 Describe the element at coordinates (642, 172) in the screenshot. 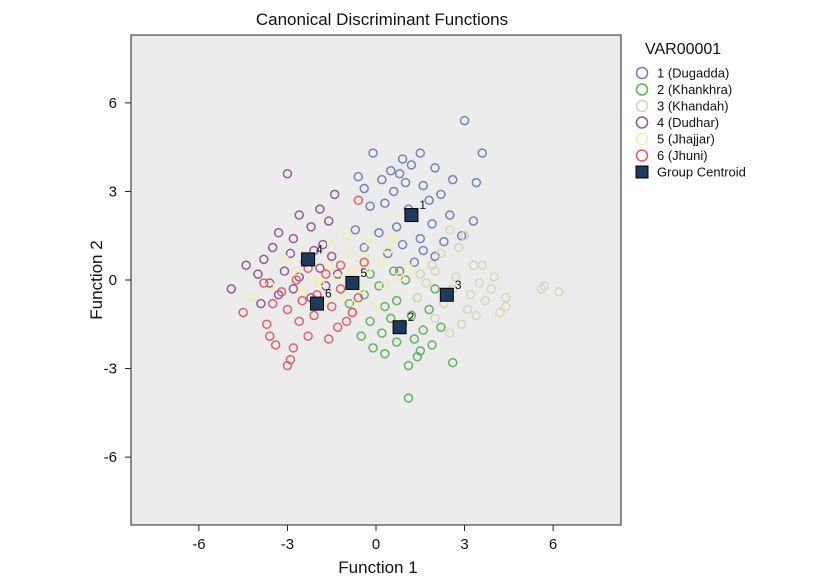

I see `legend-centroid-marker` at that location.